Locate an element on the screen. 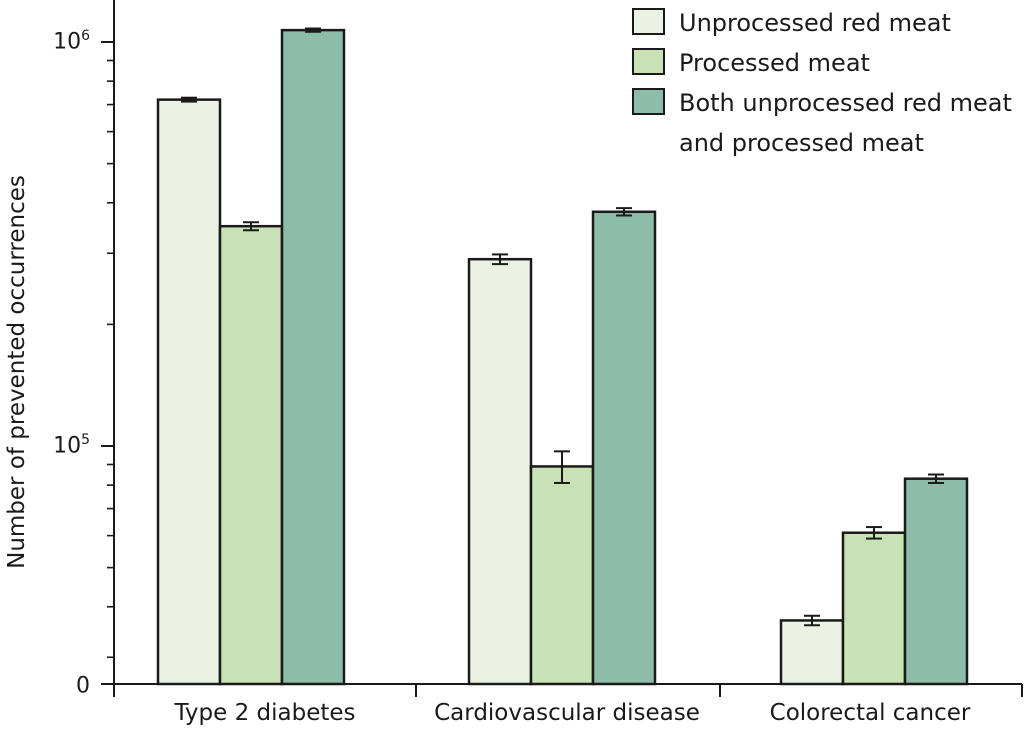 The width and height of the screenshot is (1024, 735). bar-type-2-diabetes-processed-meat is located at coordinates (251, 455).